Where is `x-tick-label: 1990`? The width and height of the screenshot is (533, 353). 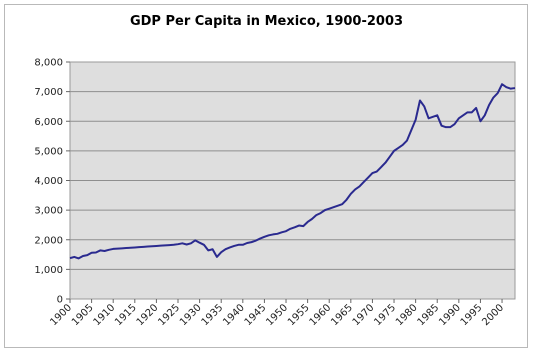
x-tick-label: 1990 is located at coordinates (450, 315).